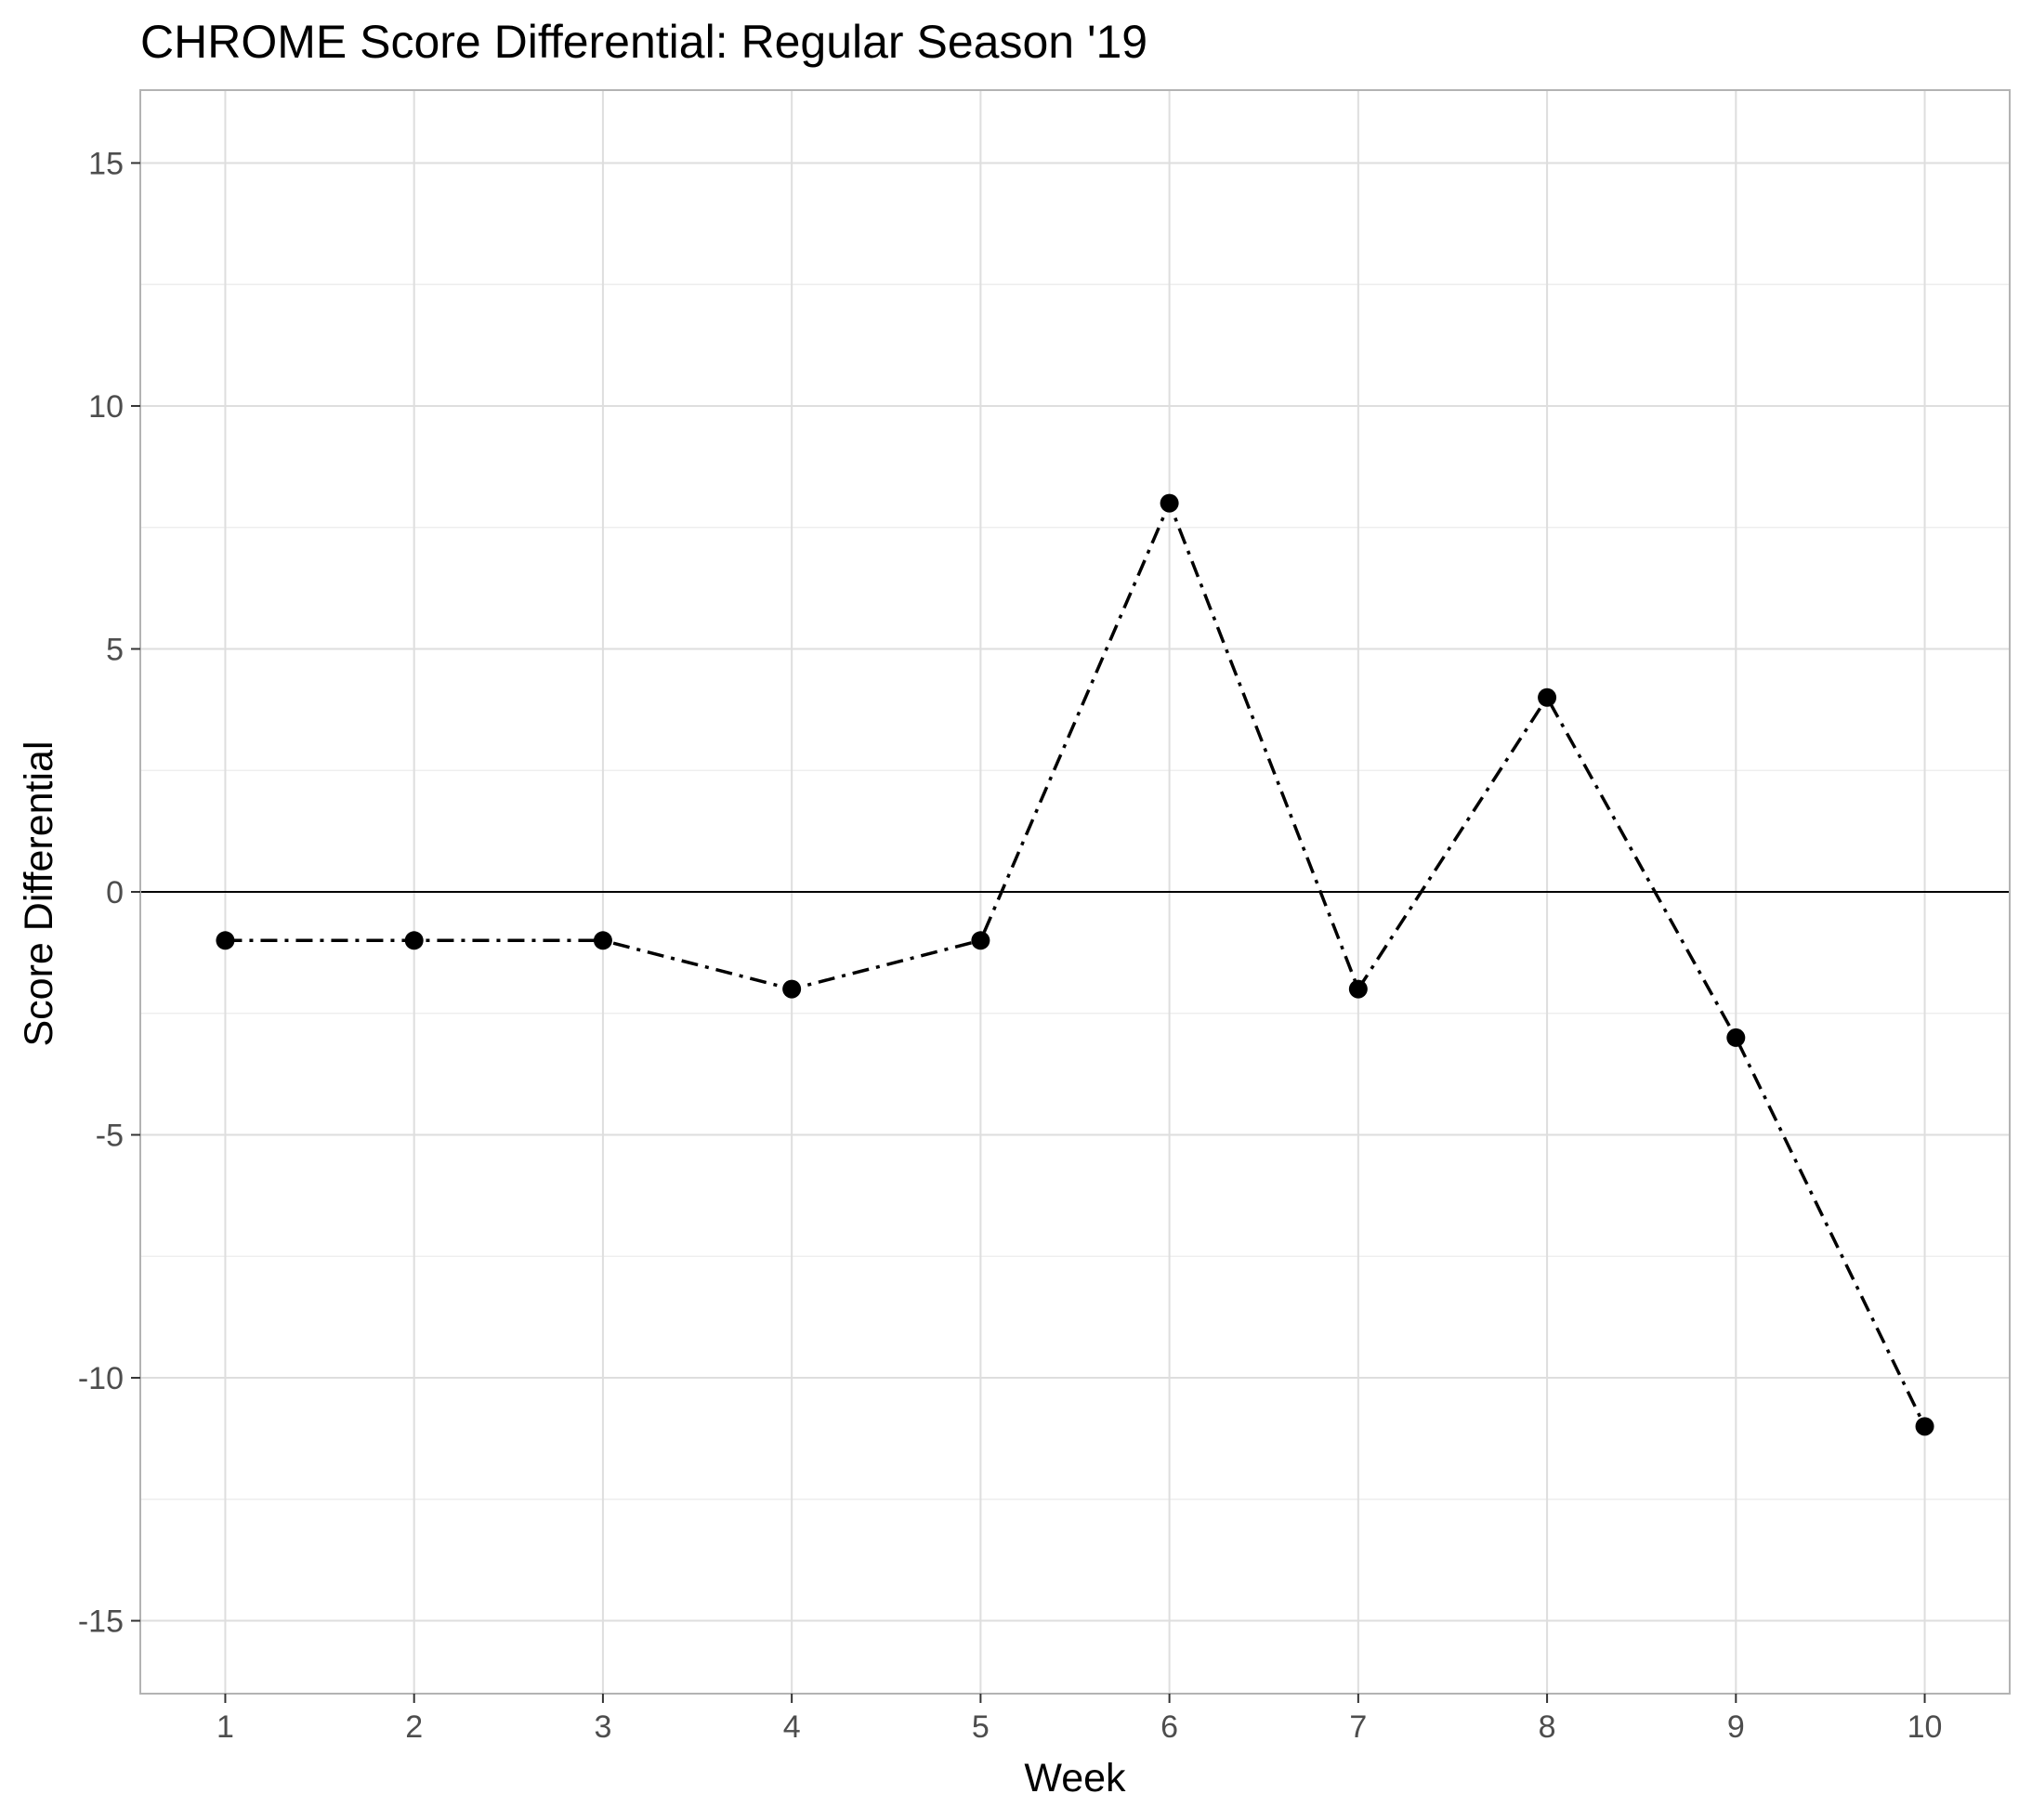 Image resolution: width=2032 pixels, height=1820 pixels. I want to click on y-tick-label: -10, so click(101, 1378).